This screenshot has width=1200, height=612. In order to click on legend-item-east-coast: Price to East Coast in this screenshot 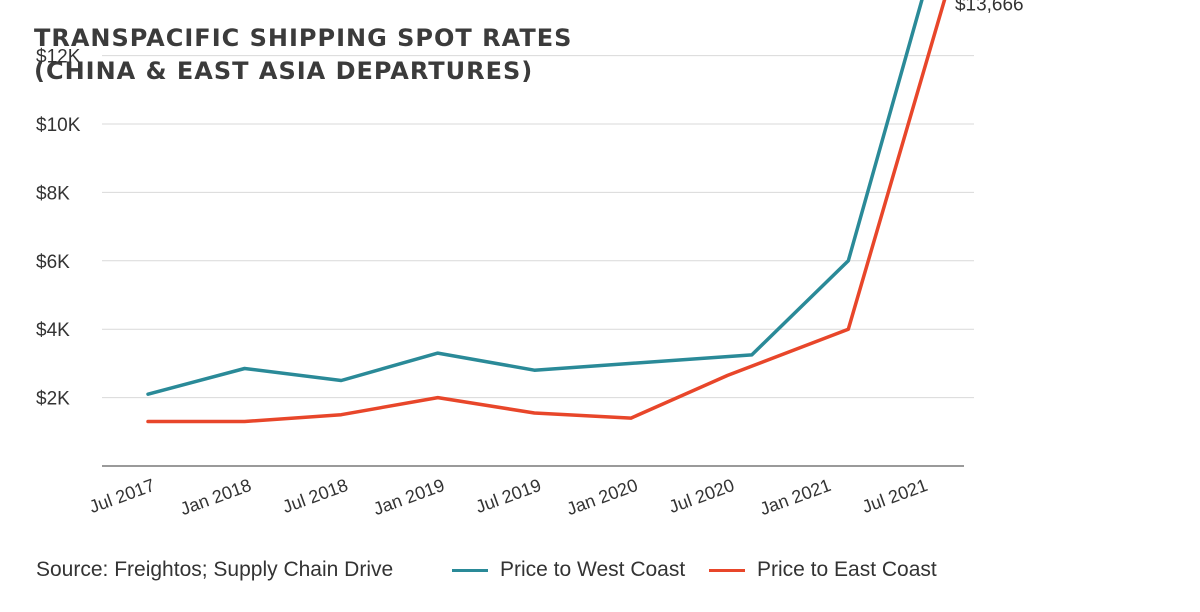, I will do `click(823, 570)`.